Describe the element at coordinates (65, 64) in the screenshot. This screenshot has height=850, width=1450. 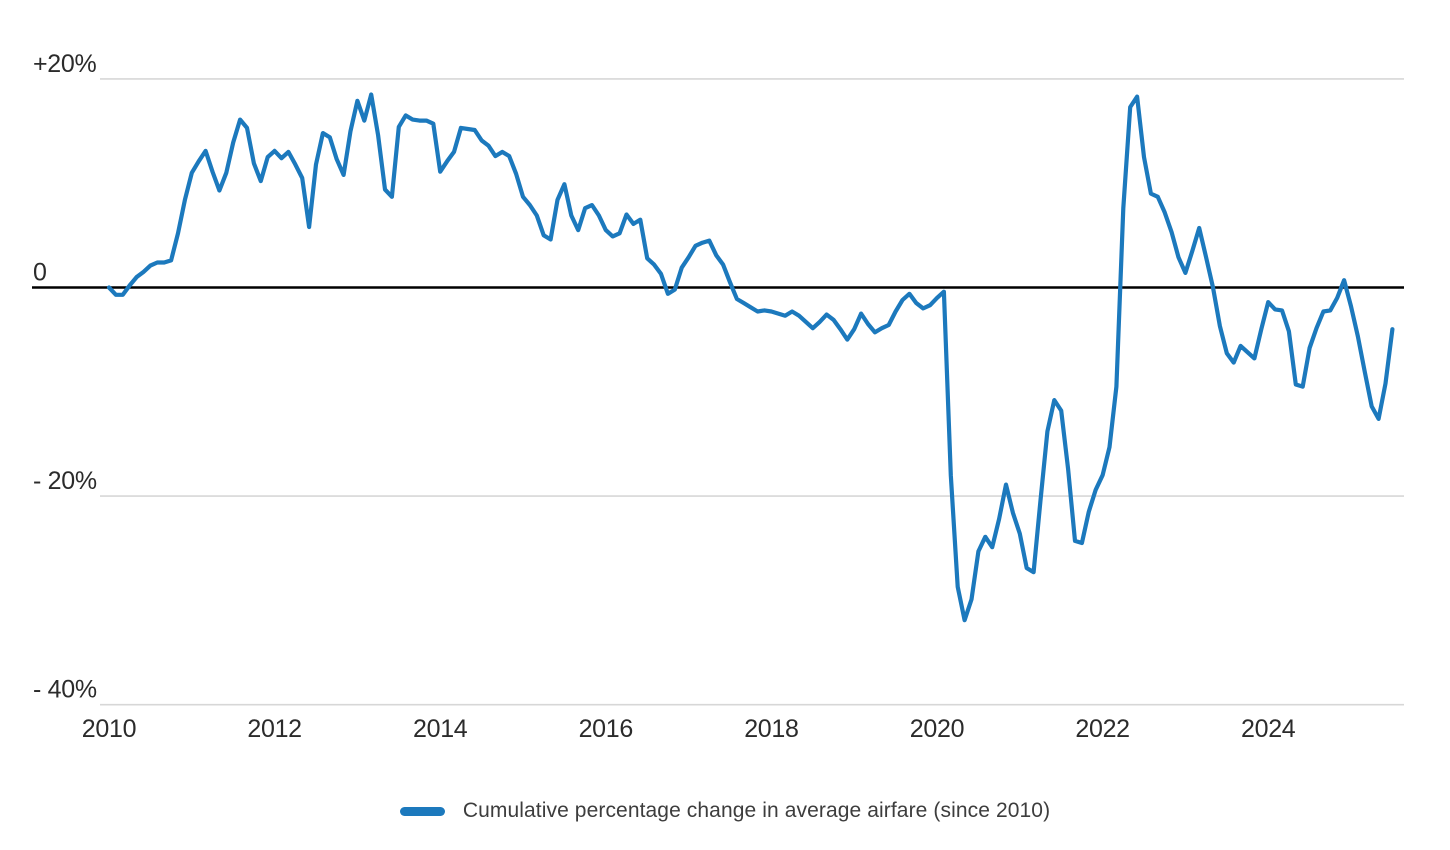
I see `y-tick-label: +20%` at that location.